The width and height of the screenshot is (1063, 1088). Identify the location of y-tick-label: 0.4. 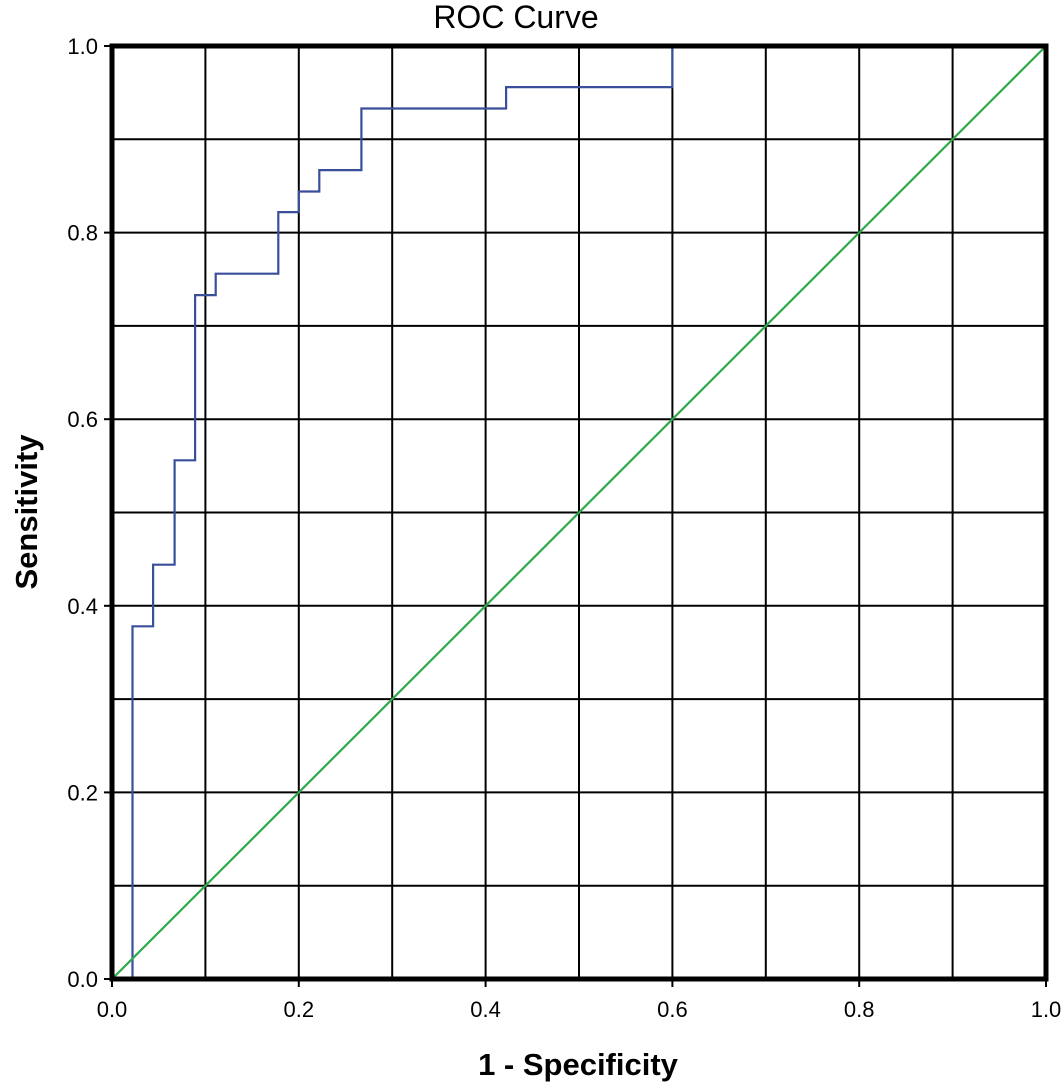
(82, 606).